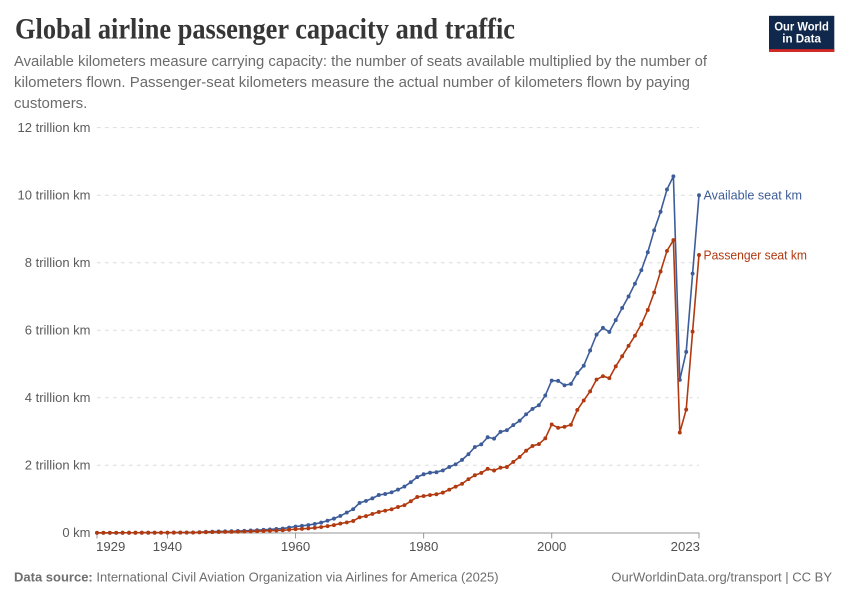  What do you see at coordinates (423, 546) in the screenshot?
I see `svg-text: 1980` at bounding box center [423, 546].